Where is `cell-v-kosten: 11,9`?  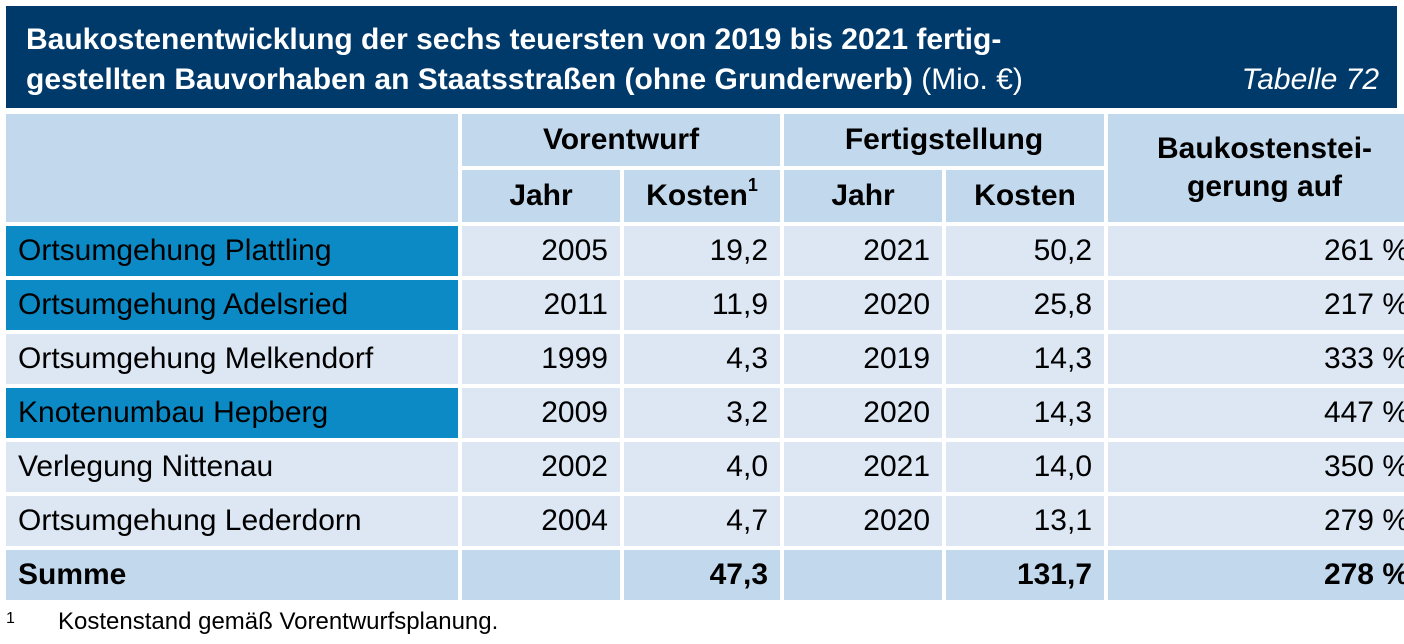 cell-v-kosten: 11,9 is located at coordinates (702, 305).